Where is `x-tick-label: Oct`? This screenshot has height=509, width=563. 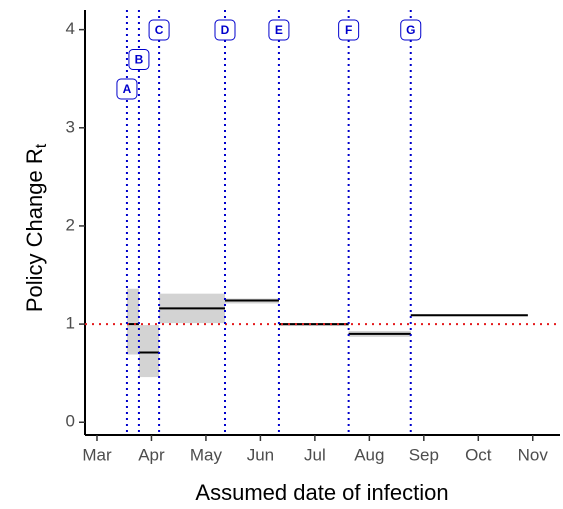 x-tick-label: Oct is located at coordinates (478, 454).